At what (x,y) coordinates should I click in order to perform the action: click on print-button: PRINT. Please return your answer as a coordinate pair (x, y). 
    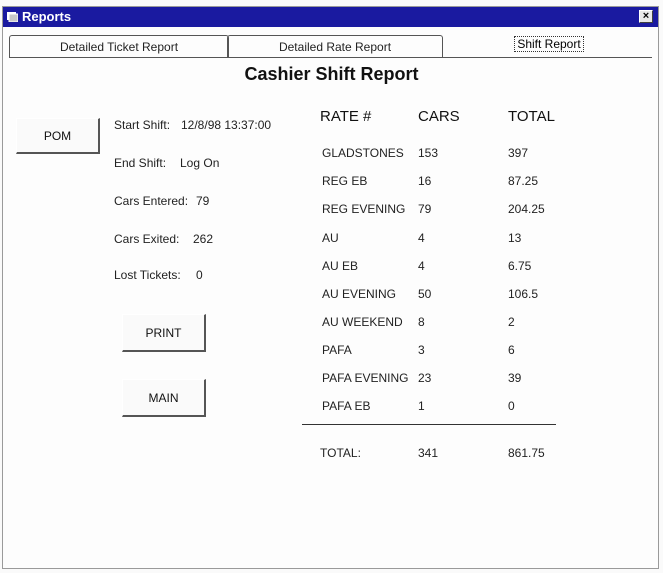
    Looking at the image, I should click on (164, 333).